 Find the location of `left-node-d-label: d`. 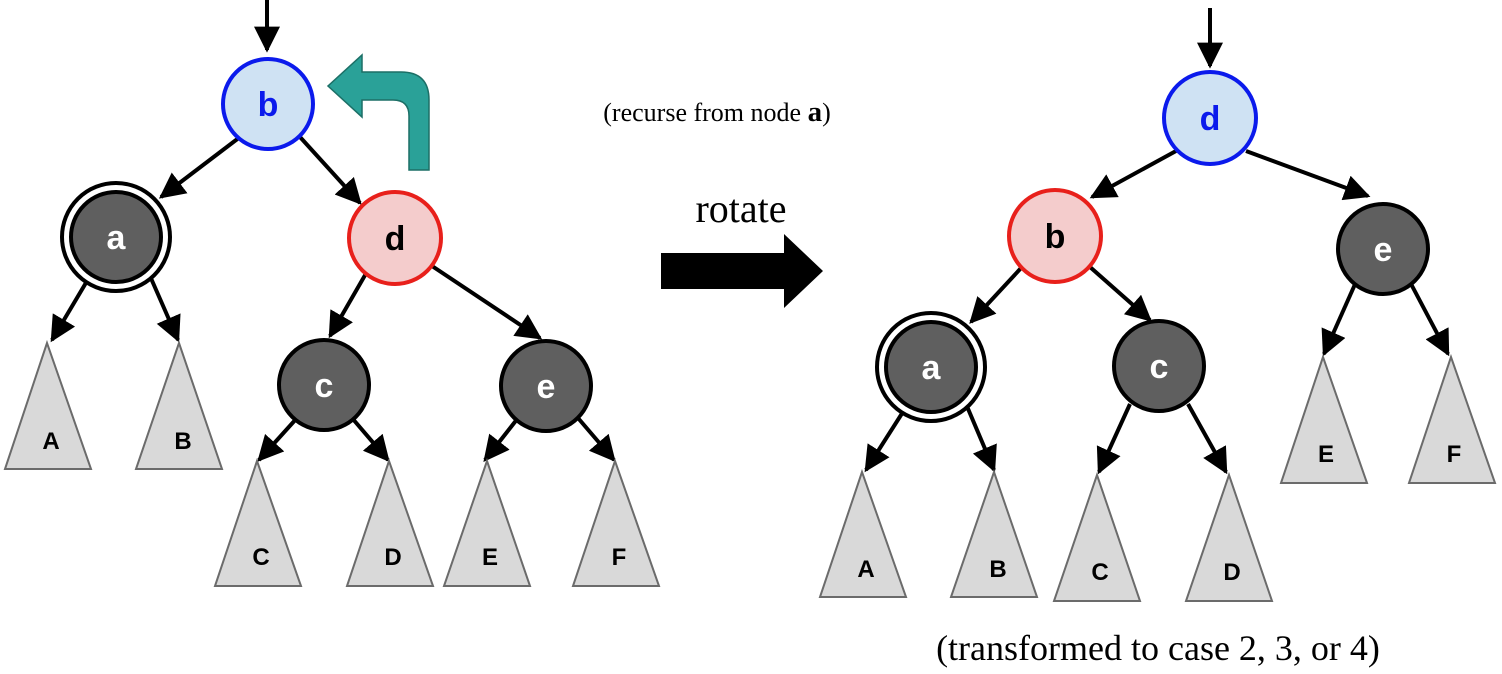

left-node-d-label: d is located at coordinates (395, 239).